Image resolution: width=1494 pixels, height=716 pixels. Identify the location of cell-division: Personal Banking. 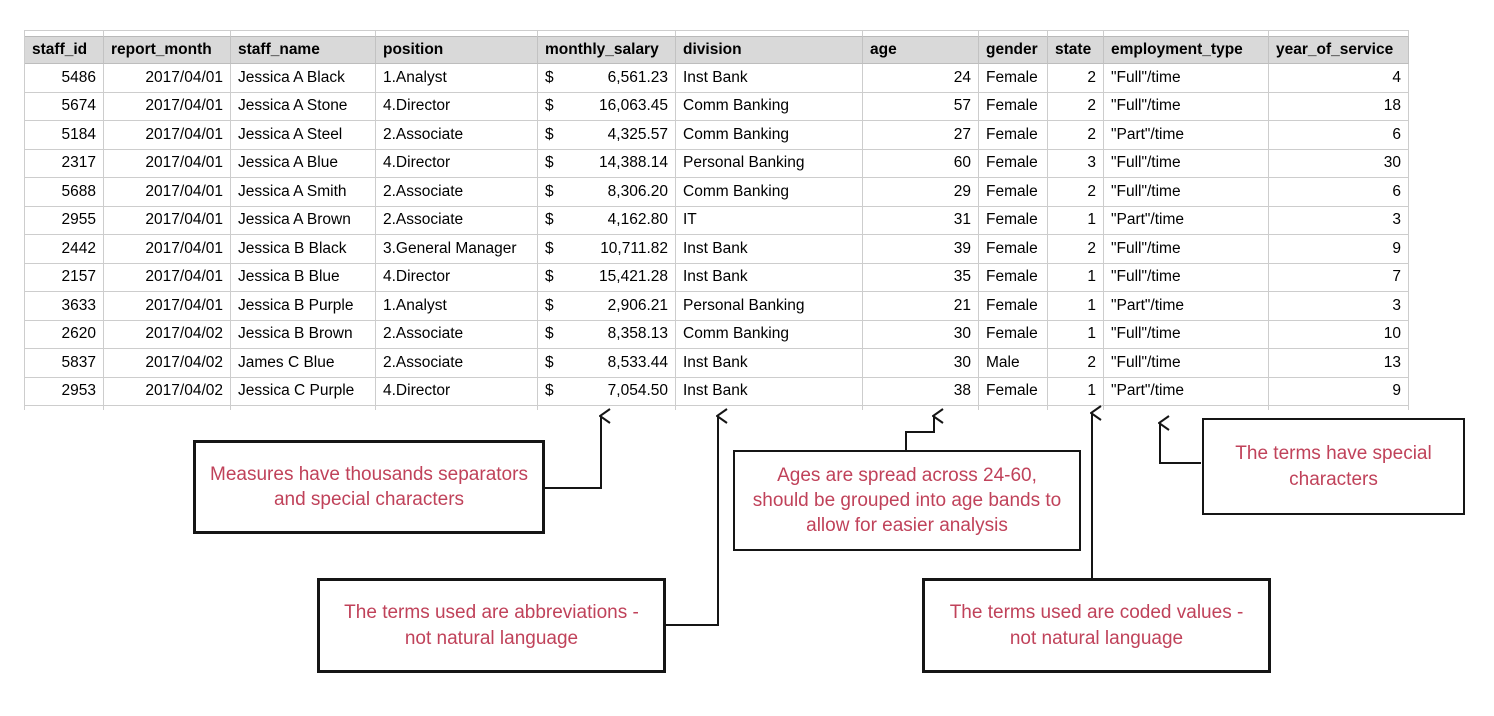
(769, 306).